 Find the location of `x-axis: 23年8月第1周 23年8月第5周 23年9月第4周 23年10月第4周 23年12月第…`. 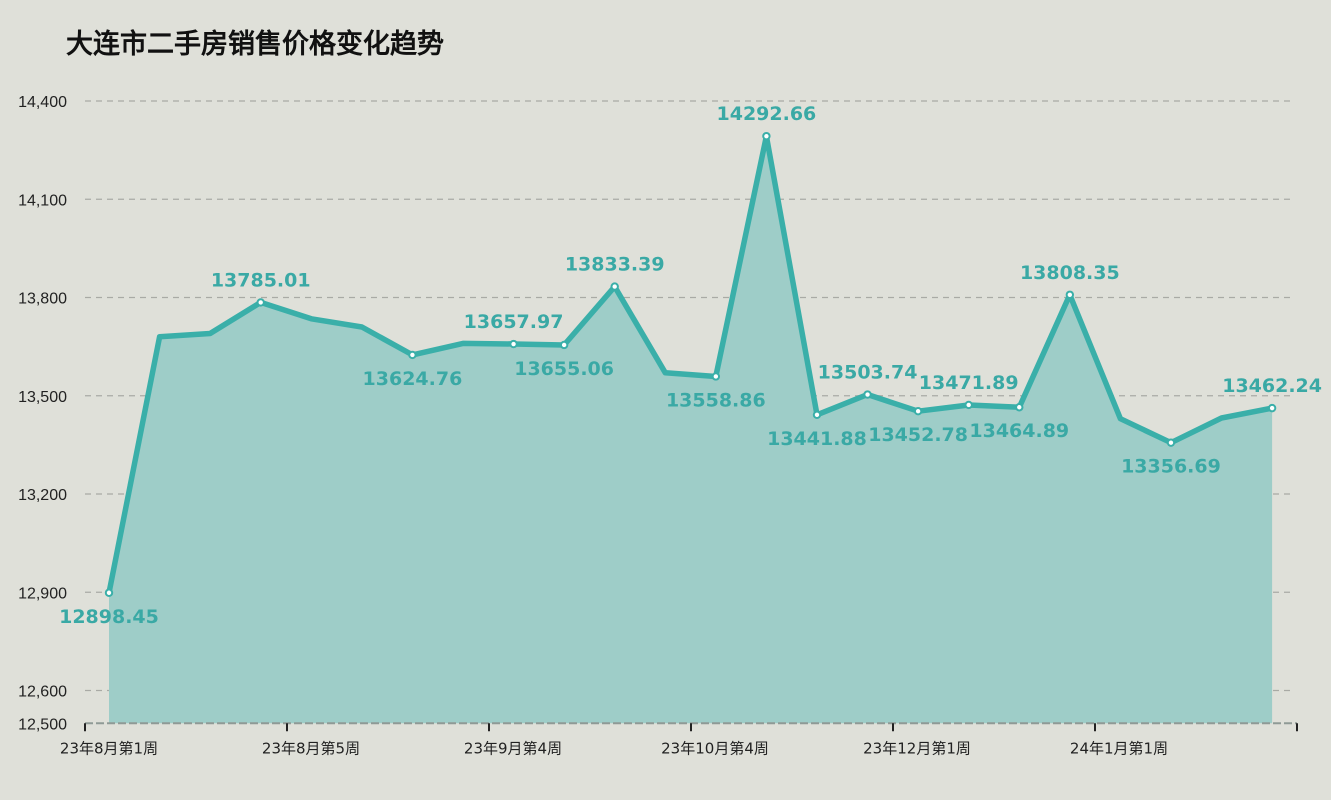

x-axis: 23年8月第1周 23年8月第5周 23年9月第4周 23年10月第4周 23年12月第… is located at coordinates (679, 739).